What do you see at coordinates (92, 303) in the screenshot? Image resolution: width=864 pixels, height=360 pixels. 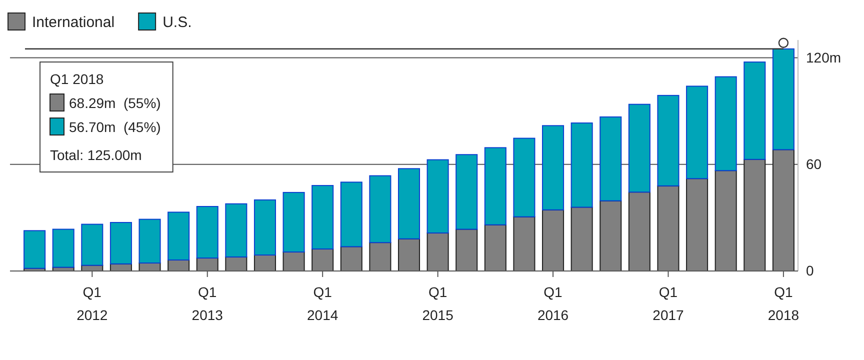 I see `x-tick-label: Q1 2012` at bounding box center [92, 303].